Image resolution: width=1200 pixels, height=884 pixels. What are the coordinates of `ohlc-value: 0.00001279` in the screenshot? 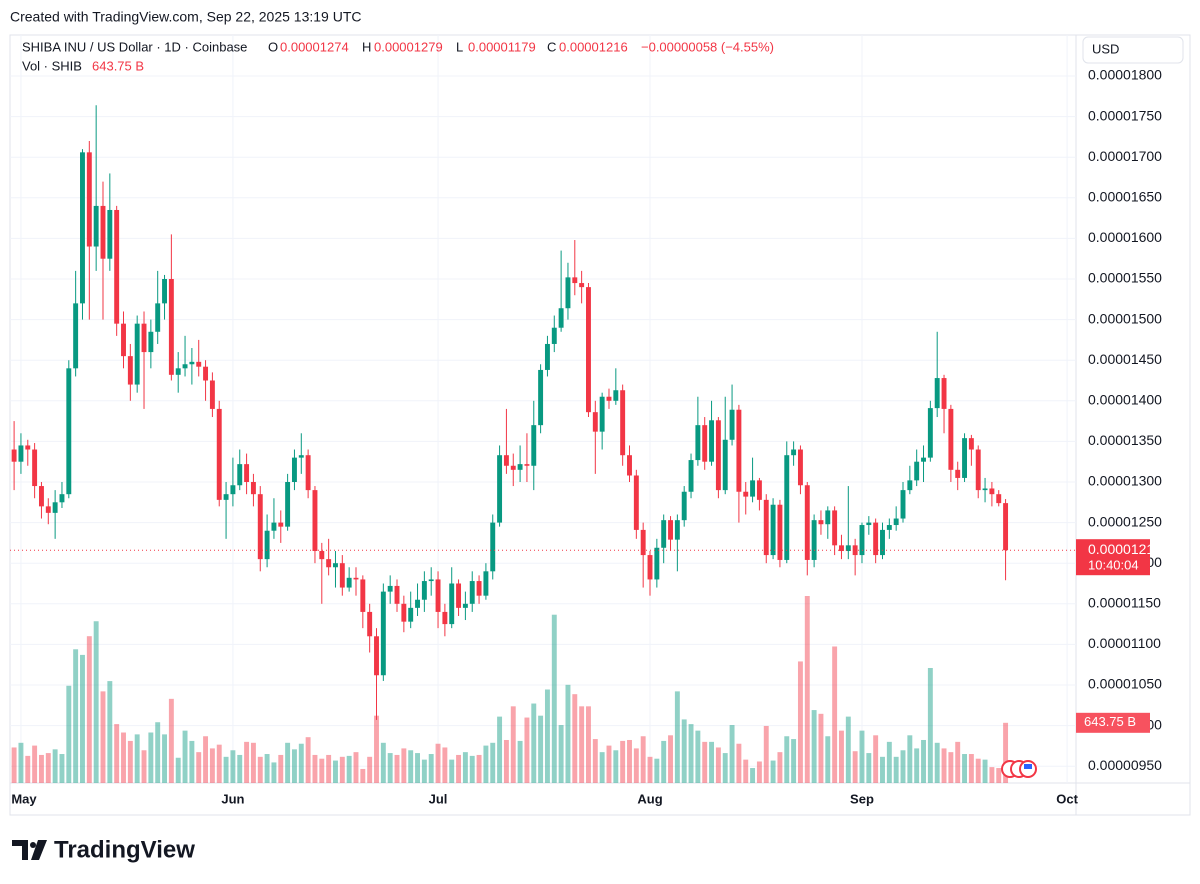 It's located at (408, 46).